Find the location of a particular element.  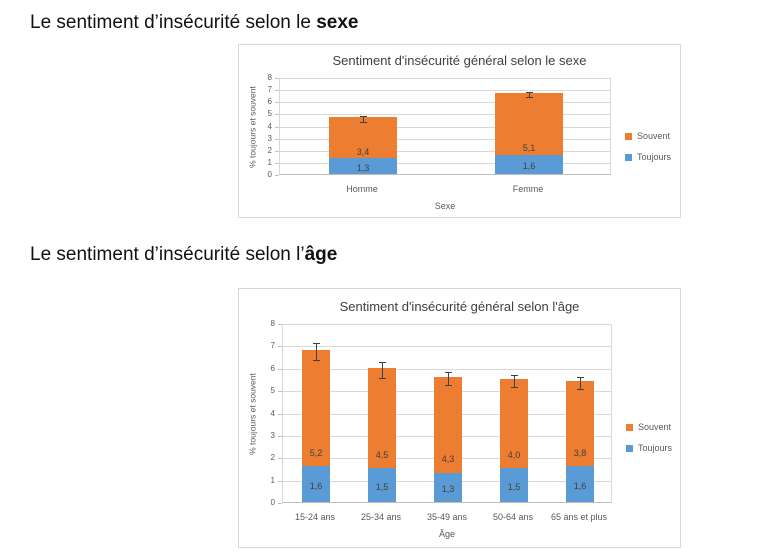

bar-data-label: 4,3 is located at coordinates (448, 459).